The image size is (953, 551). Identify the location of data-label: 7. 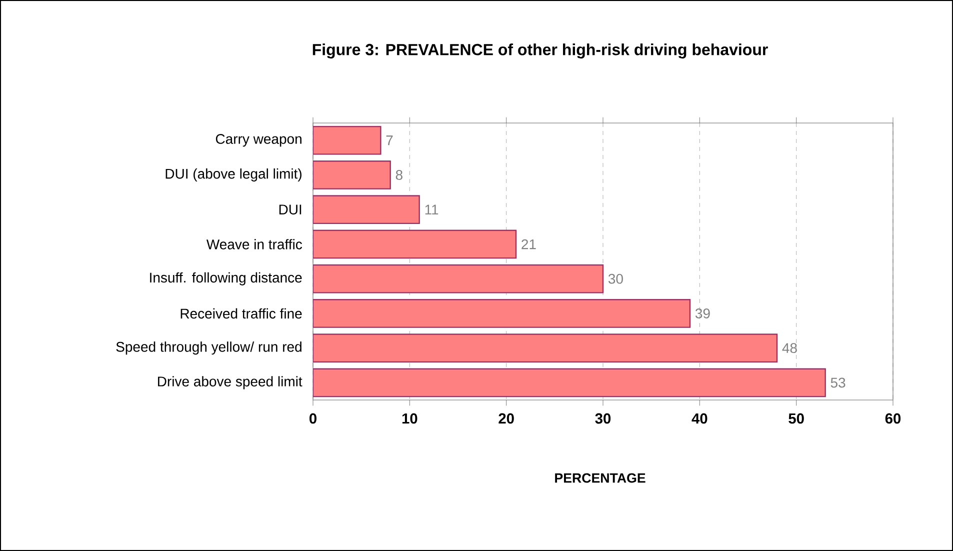
(389, 141).